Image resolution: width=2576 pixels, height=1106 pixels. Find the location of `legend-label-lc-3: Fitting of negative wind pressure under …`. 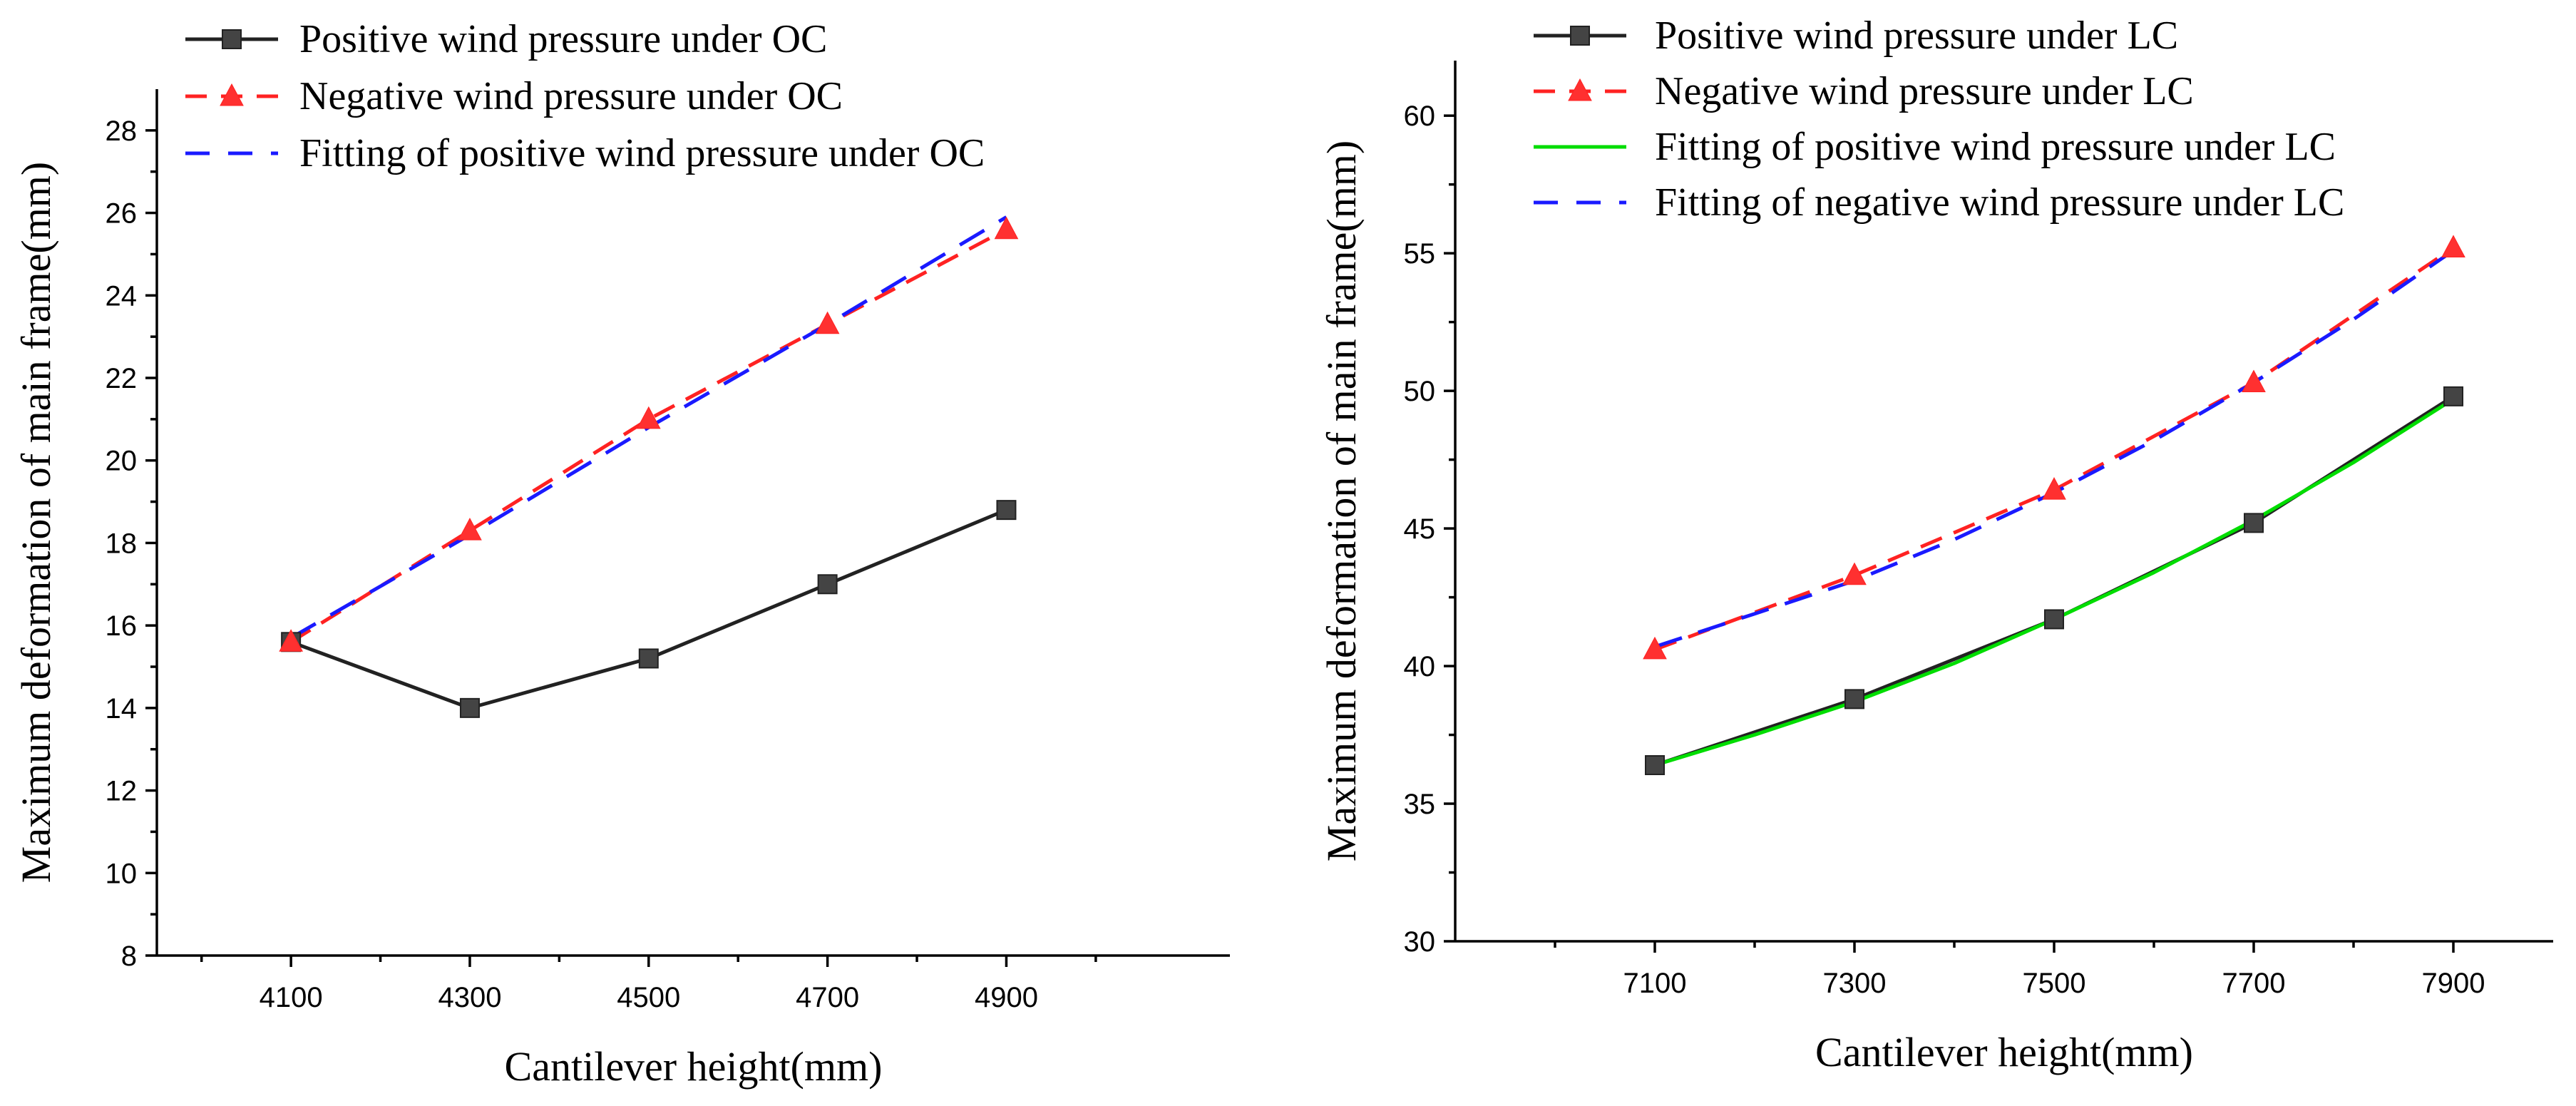

legend-label-lc-3: Fitting of negative wind pressure under … is located at coordinates (1999, 202).